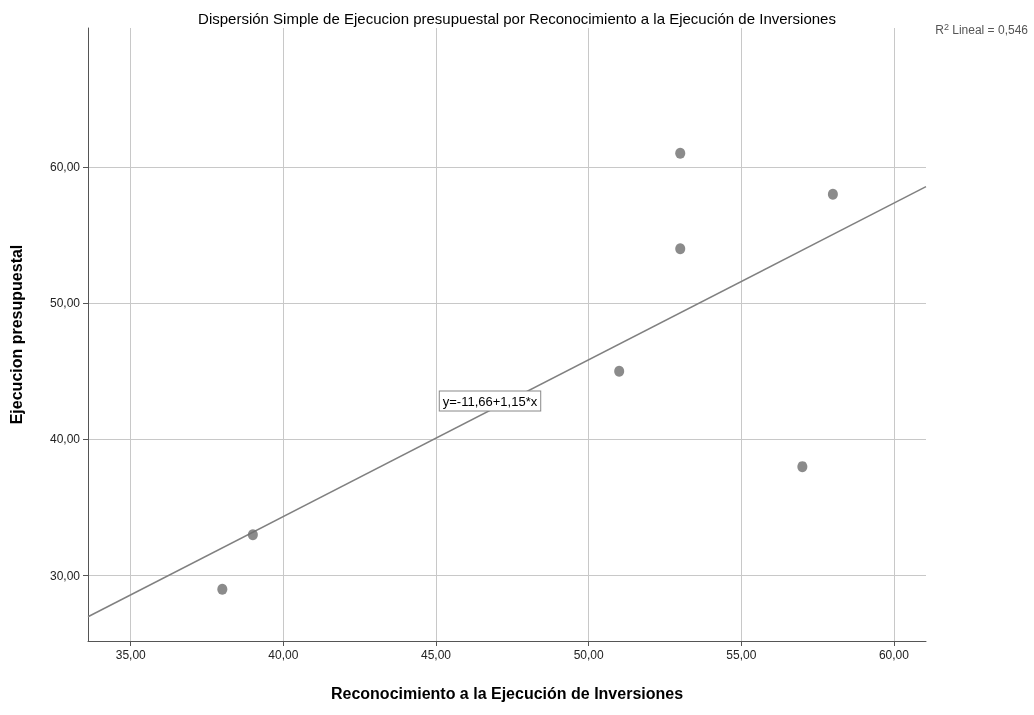 The width and height of the screenshot is (1034, 715). What do you see at coordinates (741, 655) in the screenshot?
I see `x-tick-label: 55,00` at bounding box center [741, 655].